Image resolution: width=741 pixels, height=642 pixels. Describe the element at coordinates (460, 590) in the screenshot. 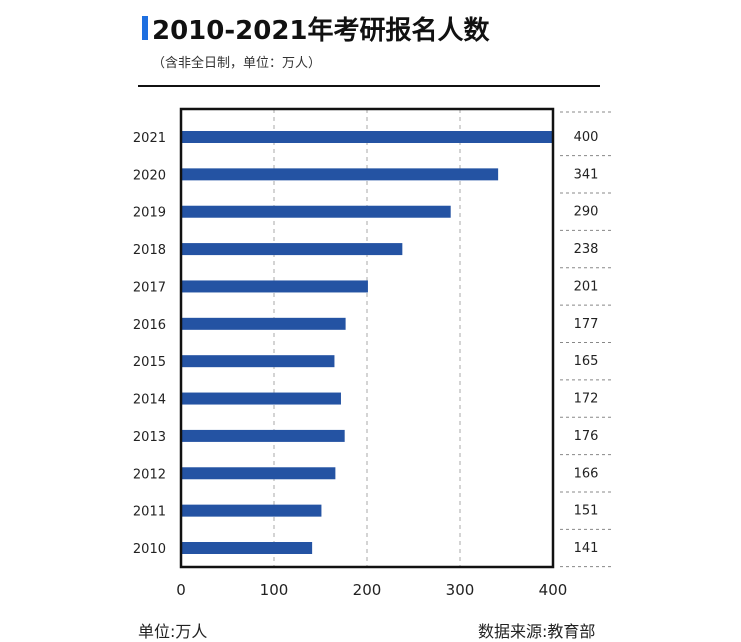

I see `x-tick-label: 300` at that location.